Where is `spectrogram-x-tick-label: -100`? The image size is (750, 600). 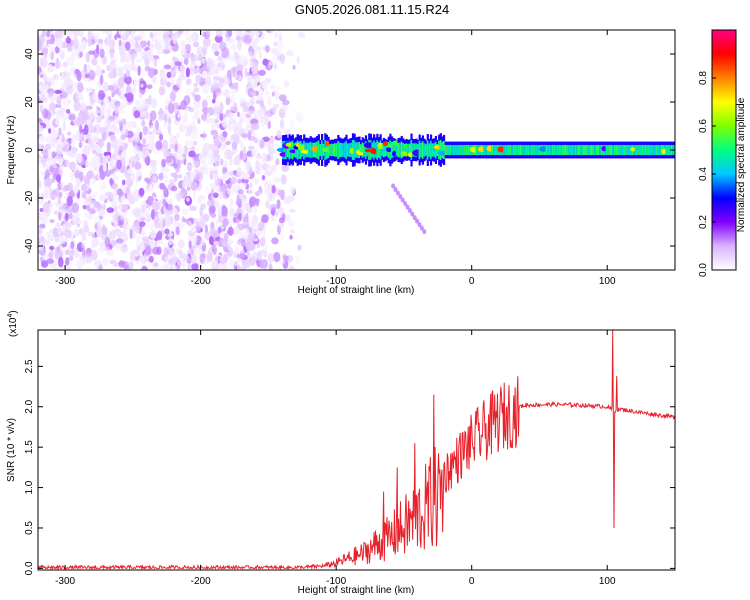 spectrogram-x-tick-label: -100 is located at coordinates (336, 281).